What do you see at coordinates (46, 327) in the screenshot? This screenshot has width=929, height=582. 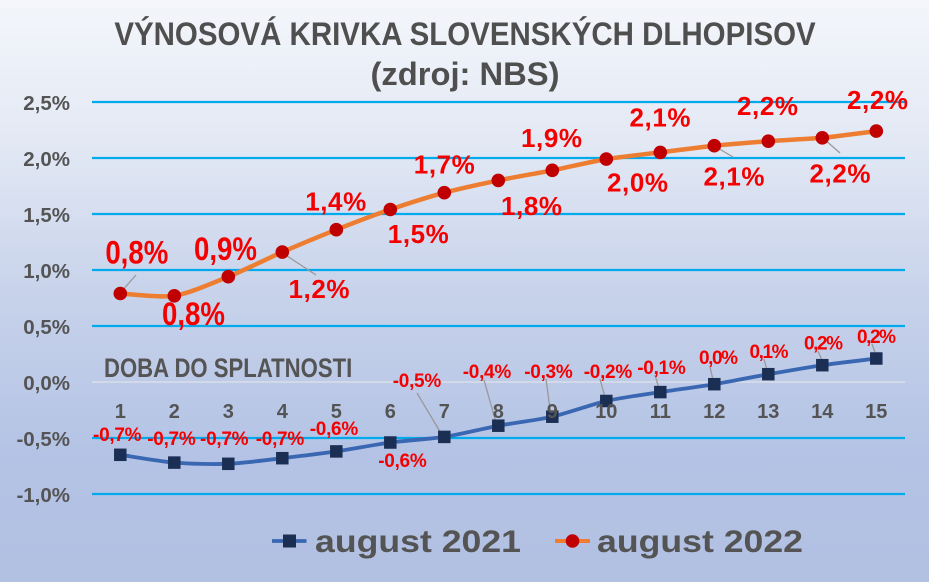 I see `svg-text: 0,5%` at bounding box center [46, 327].